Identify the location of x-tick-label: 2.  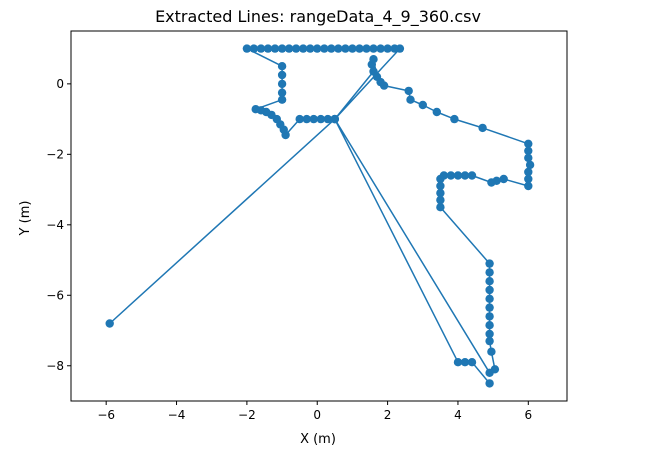
(388, 415).